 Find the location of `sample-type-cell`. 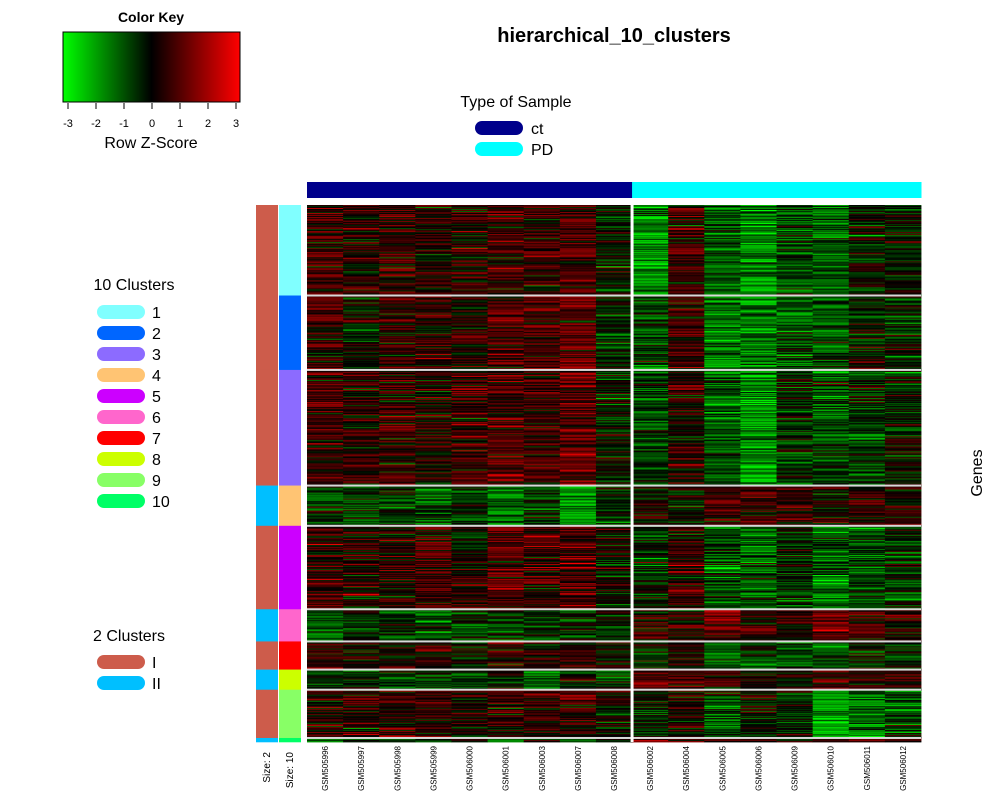

sample-type-cell is located at coordinates (903, 190).